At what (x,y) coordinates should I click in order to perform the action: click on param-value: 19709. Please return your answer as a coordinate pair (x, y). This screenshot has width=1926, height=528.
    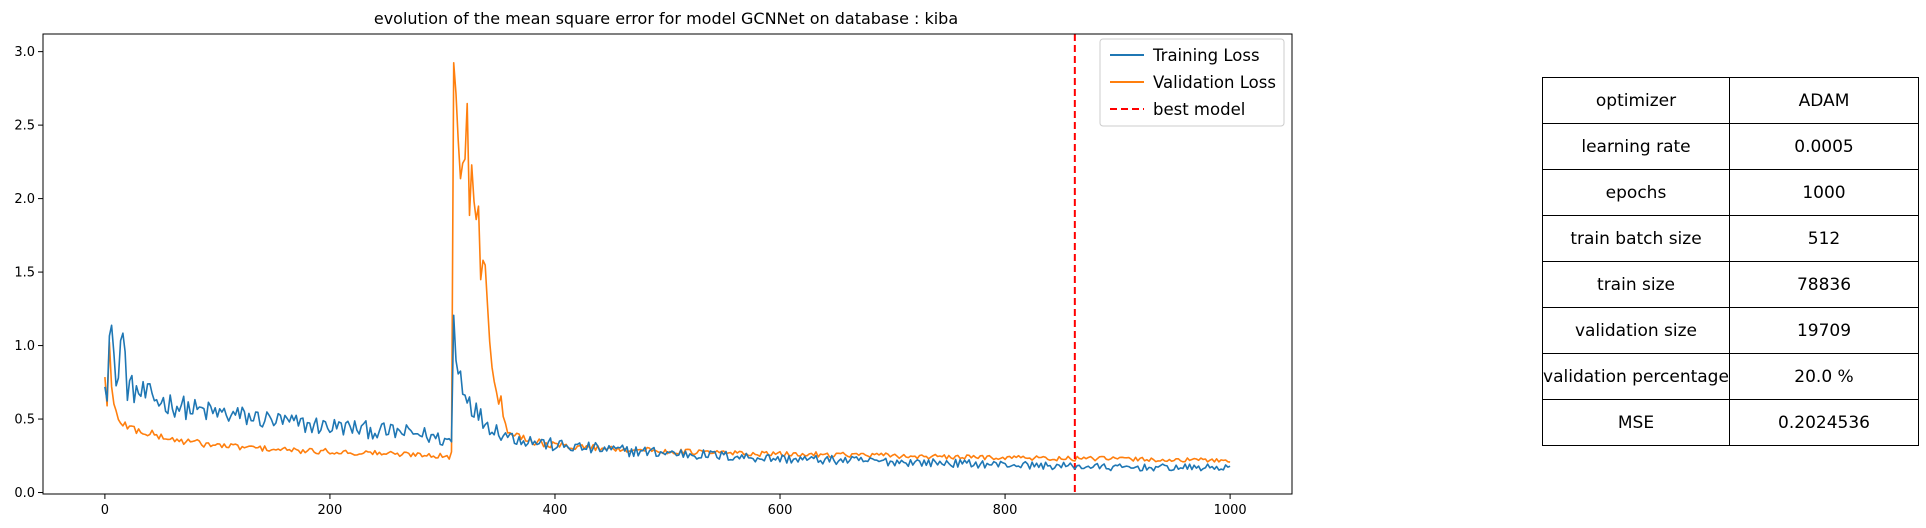
    Looking at the image, I should click on (1824, 330).